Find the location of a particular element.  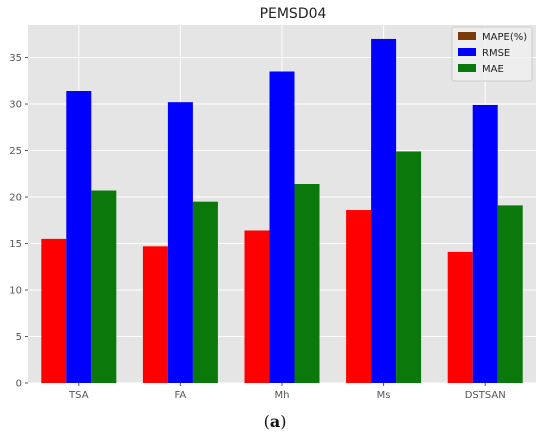

x-tick-label: Mh is located at coordinates (282, 395).